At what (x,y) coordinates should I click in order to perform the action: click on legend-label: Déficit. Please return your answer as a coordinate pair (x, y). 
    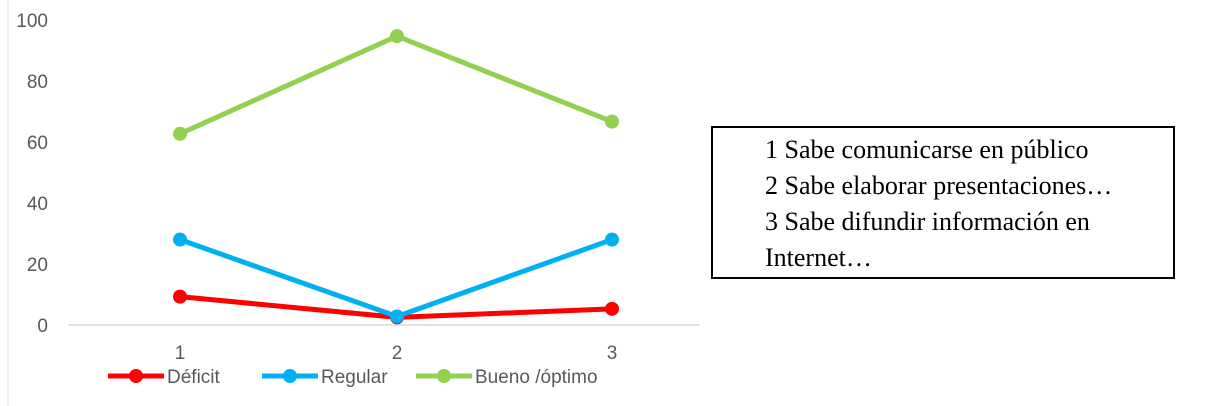
    Looking at the image, I should click on (194, 377).